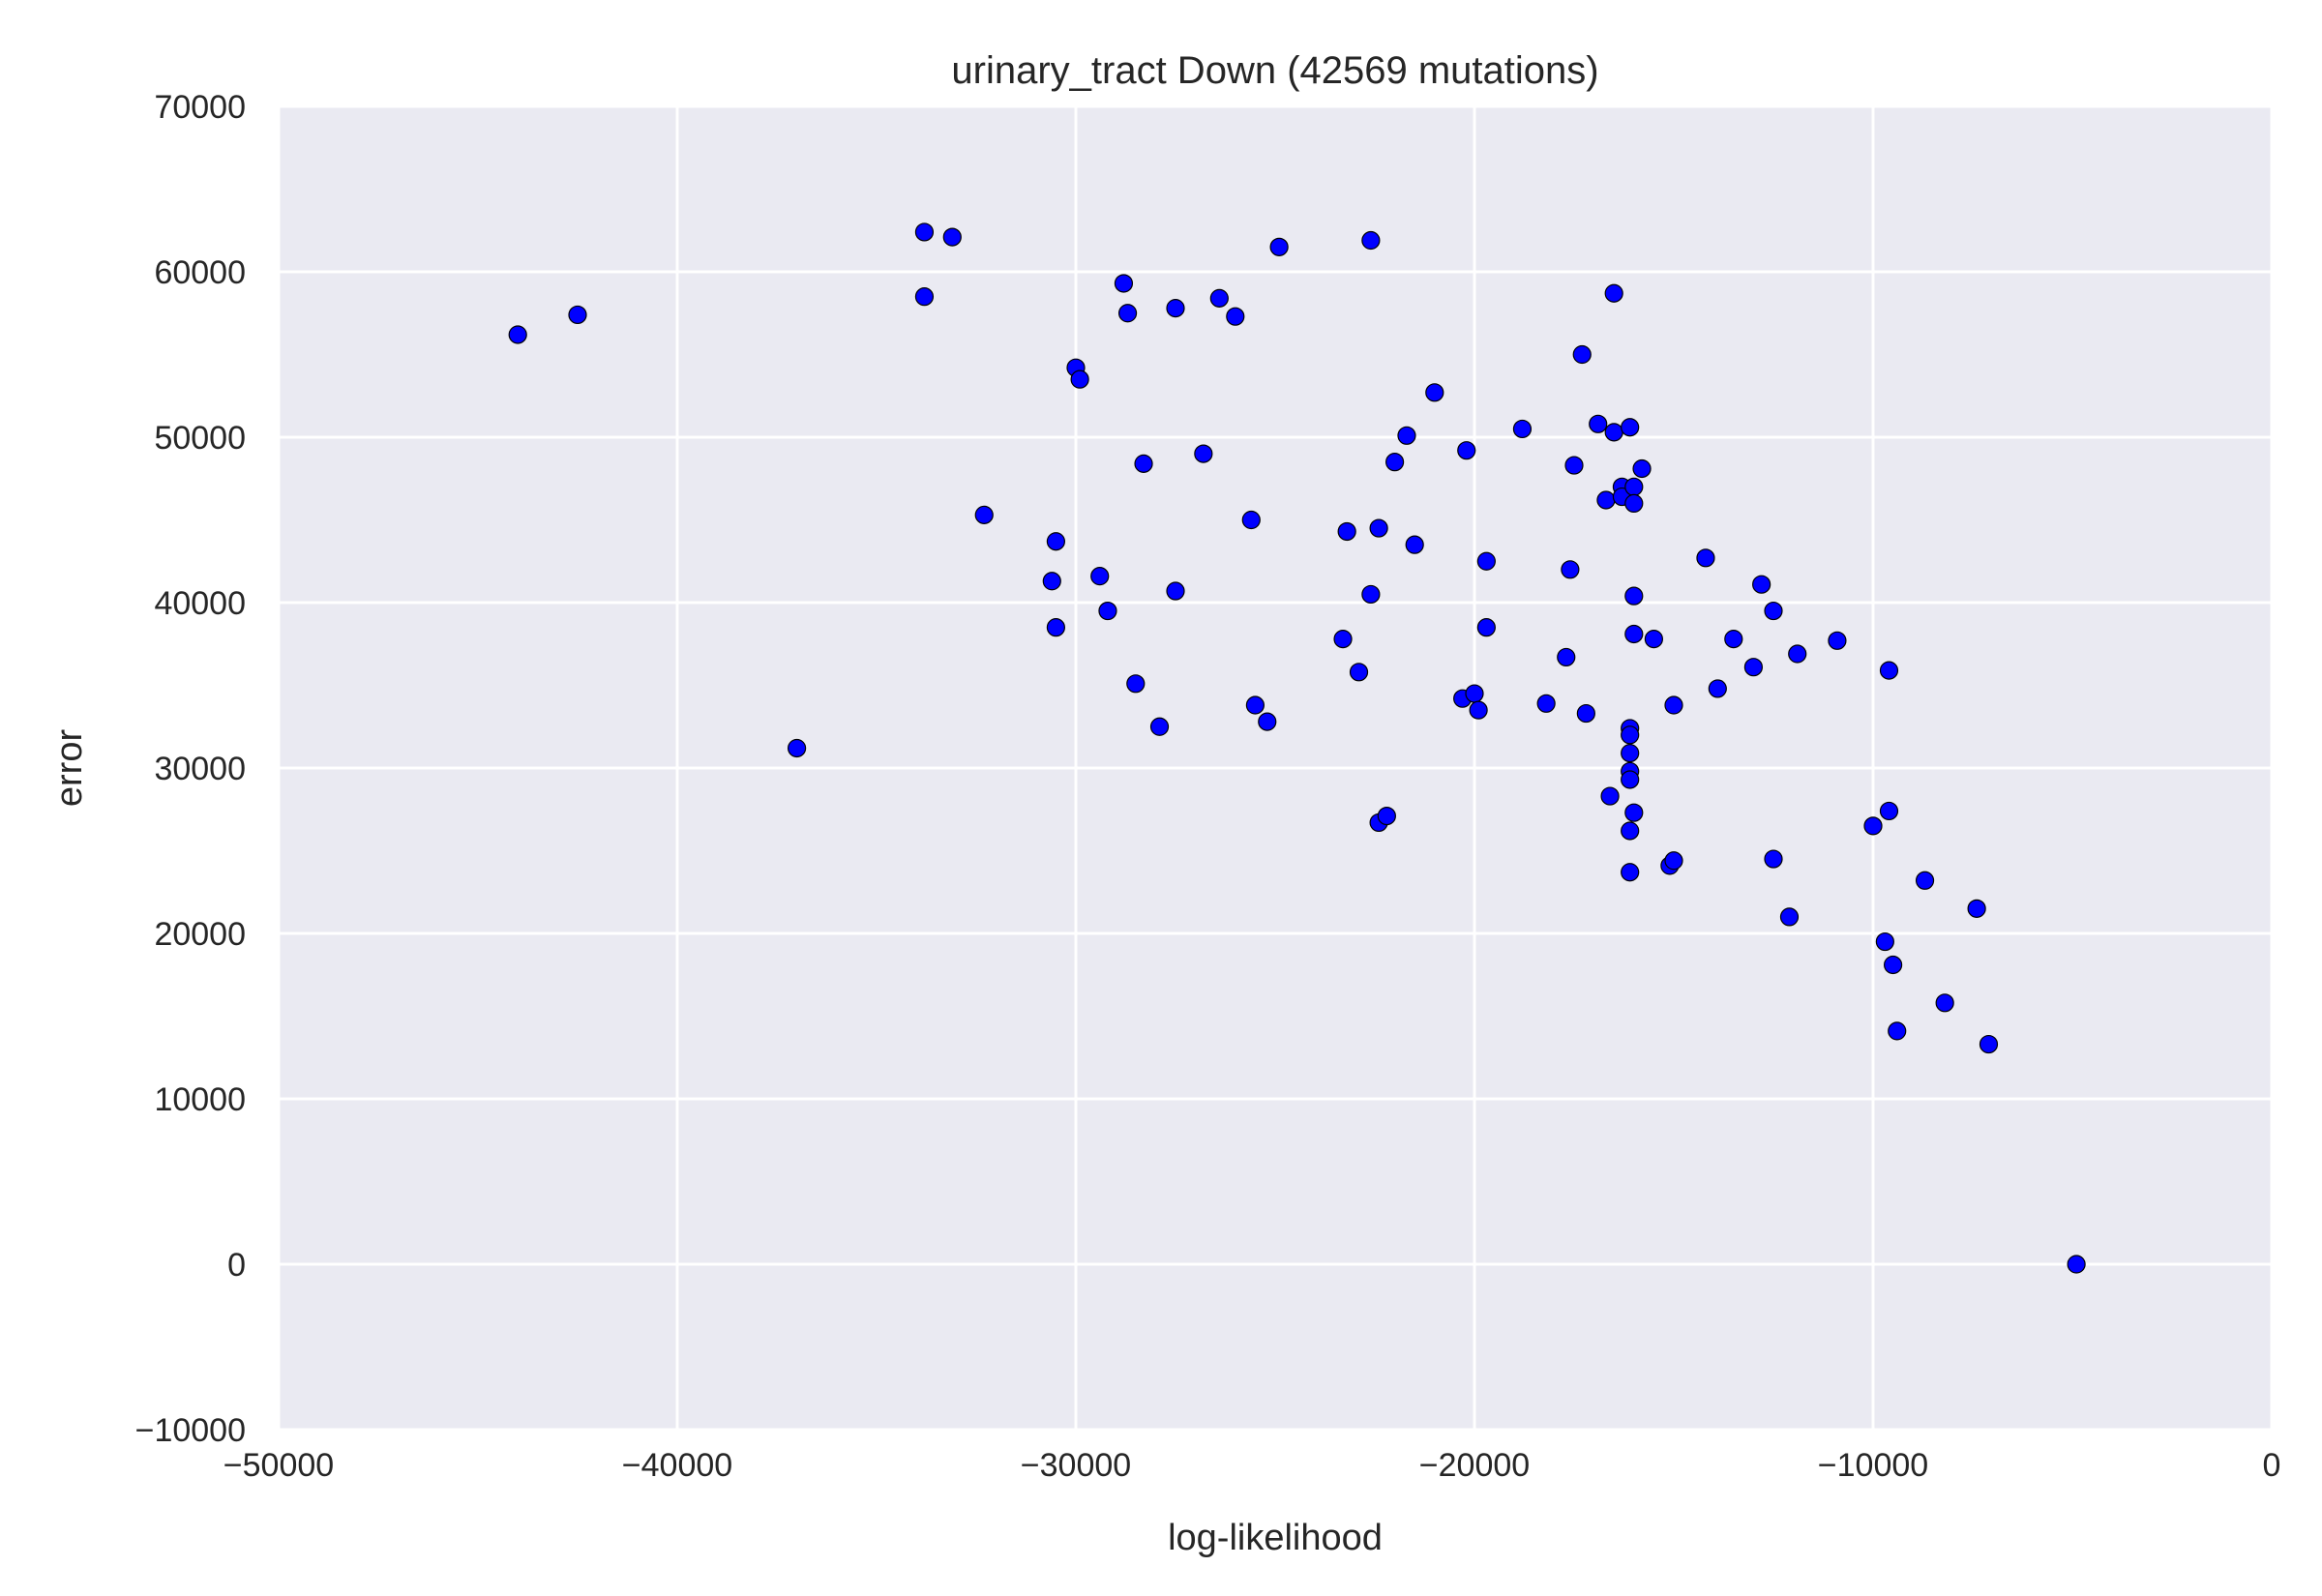 The width and height of the screenshot is (2322, 1596). I want to click on x-tick-labels: −50000 −40000 −30000 −20000 −10000 0, so click(1252, 1465).